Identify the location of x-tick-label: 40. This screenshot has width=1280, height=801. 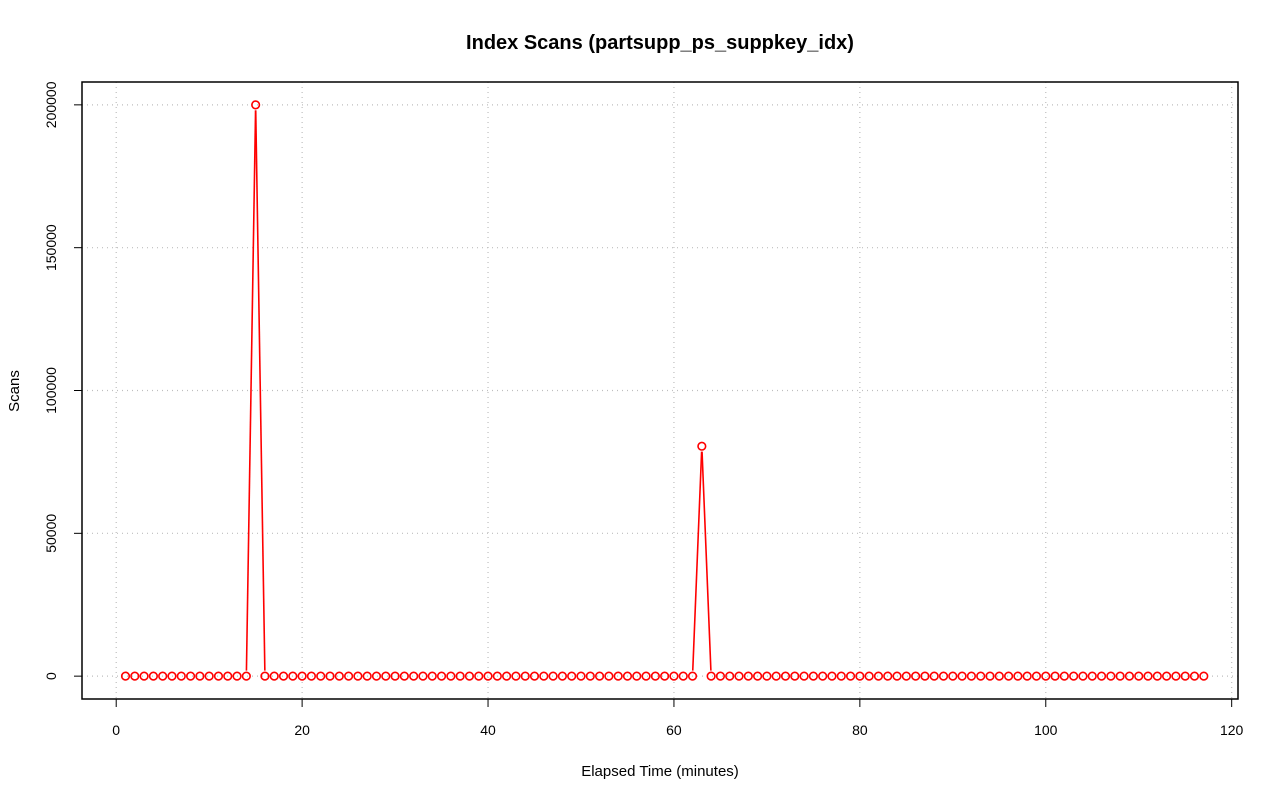
(488, 730).